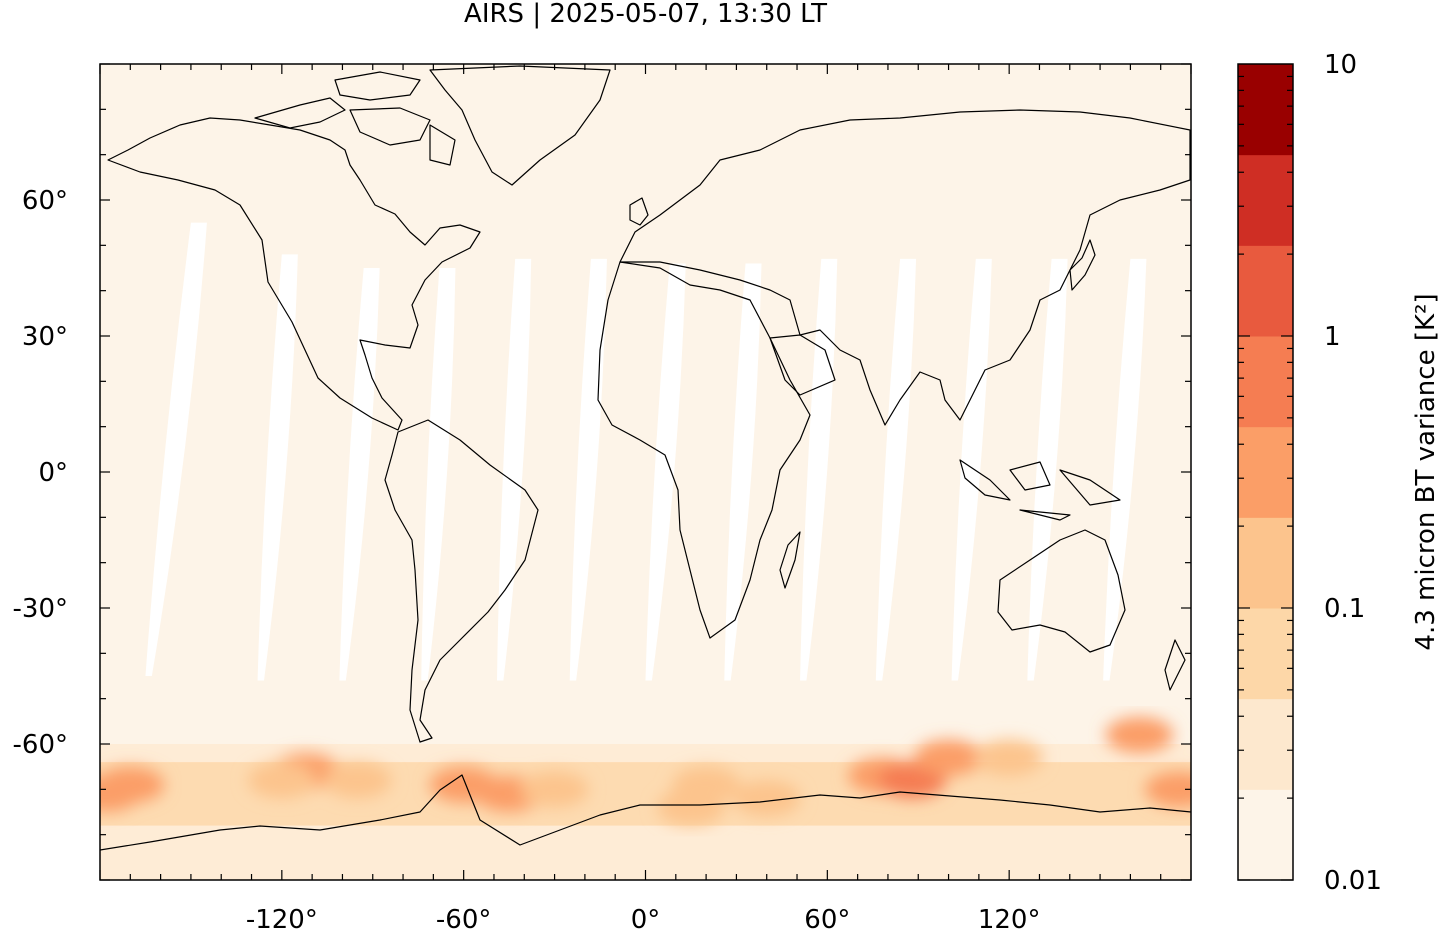  Describe the element at coordinates (802, 365) in the screenshot. I see `coastline-arabia` at that location.